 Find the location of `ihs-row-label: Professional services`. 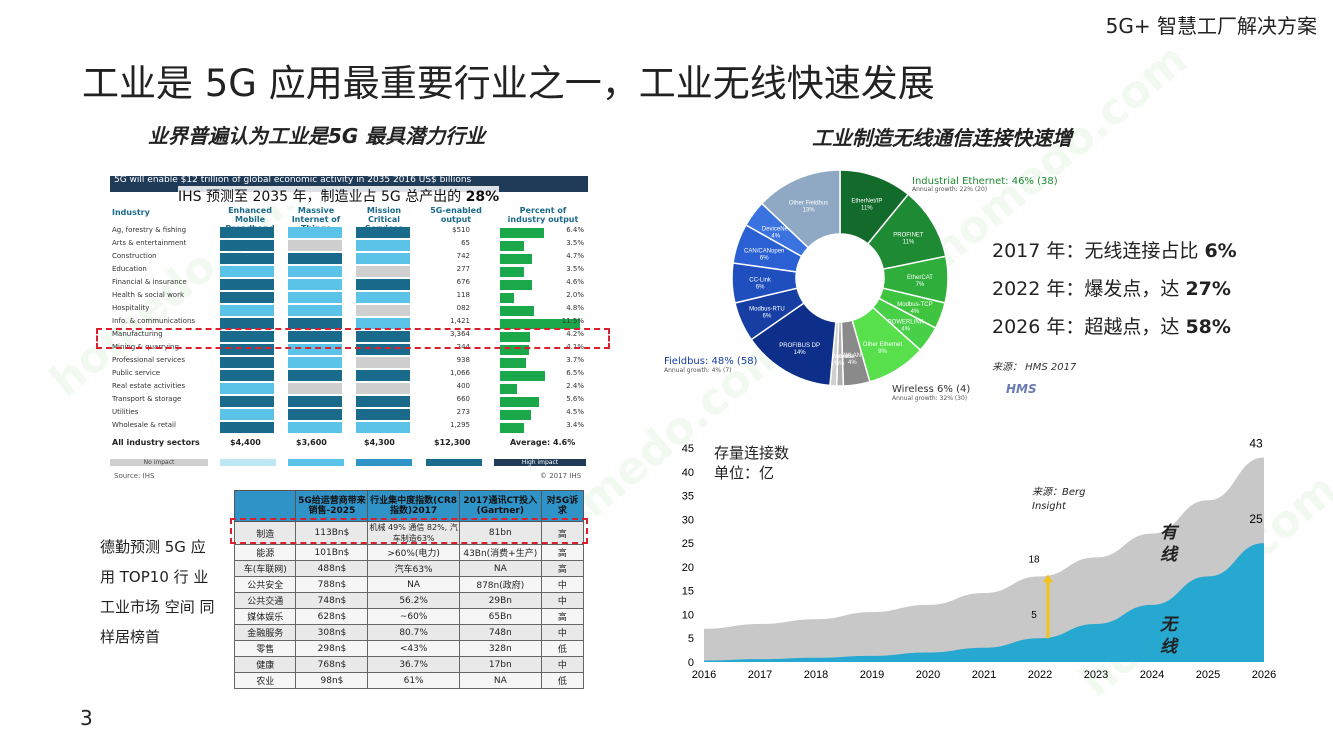

ihs-row-label: Professional services is located at coordinates (149, 360).